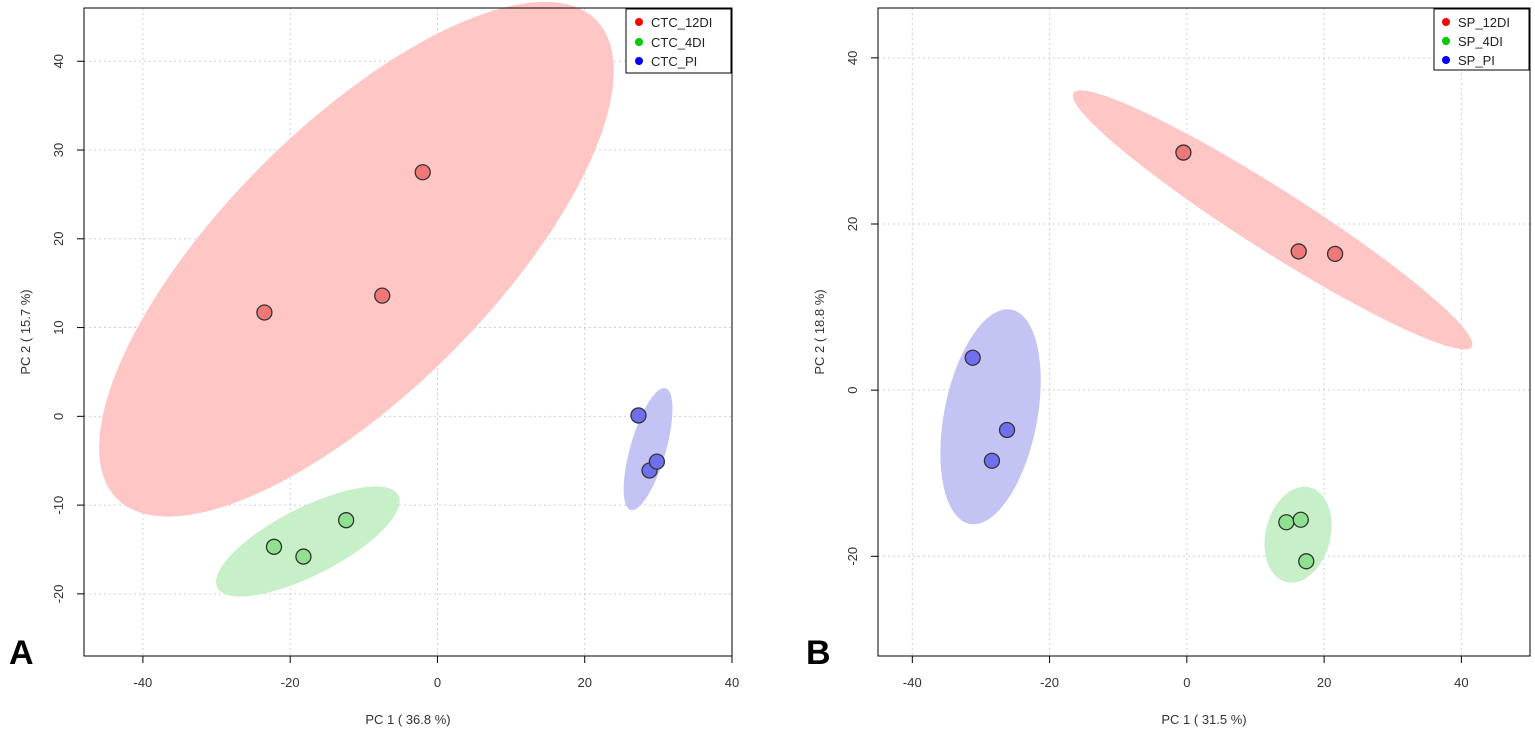 Image resolution: width=1535 pixels, height=742 pixels. What do you see at coordinates (1461, 682) in the screenshot?
I see `panel-b-x-tick-label: 40` at bounding box center [1461, 682].